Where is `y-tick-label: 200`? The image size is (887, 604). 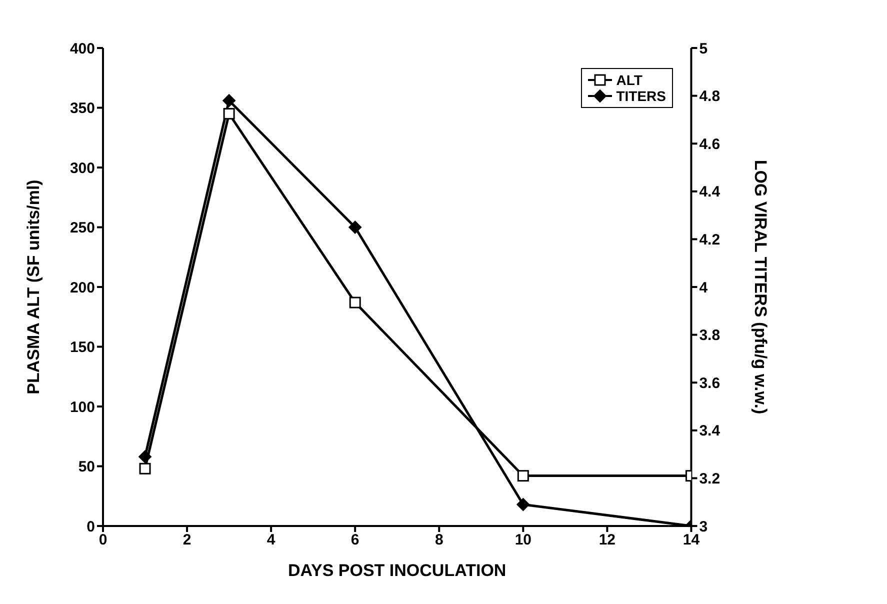
y-tick-label: 200 is located at coordinates (82, 287).